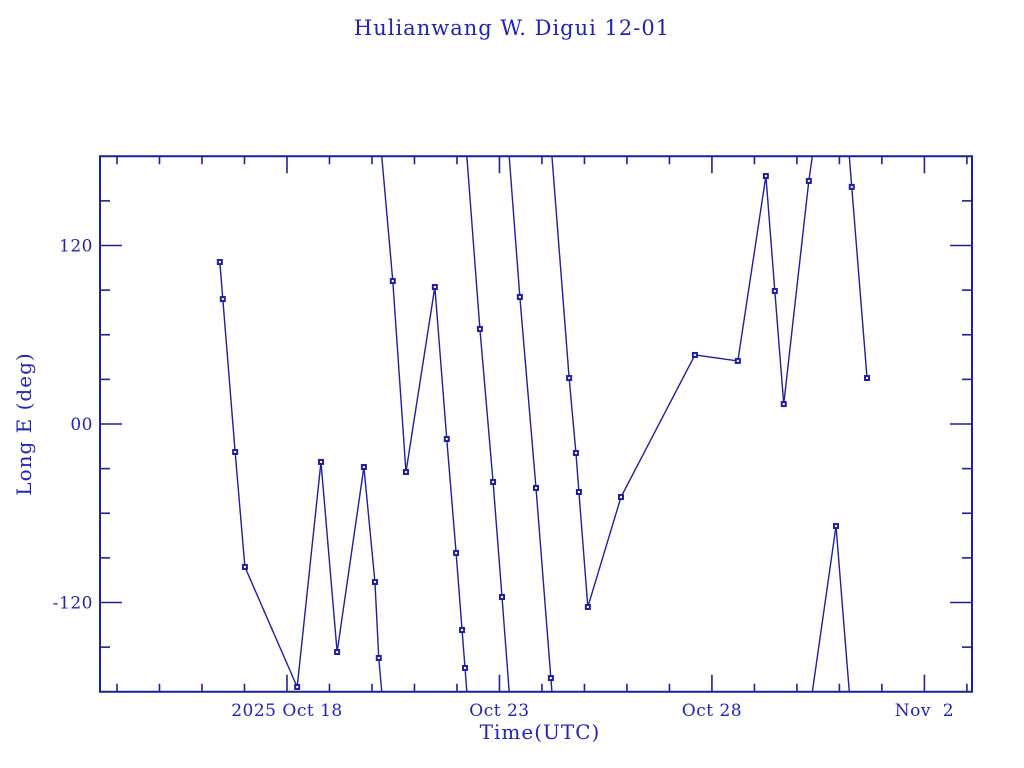  Describe the element at coordinates (712, 711) in the screenshot. I see `x-tick-label: Oct 28` at that location.